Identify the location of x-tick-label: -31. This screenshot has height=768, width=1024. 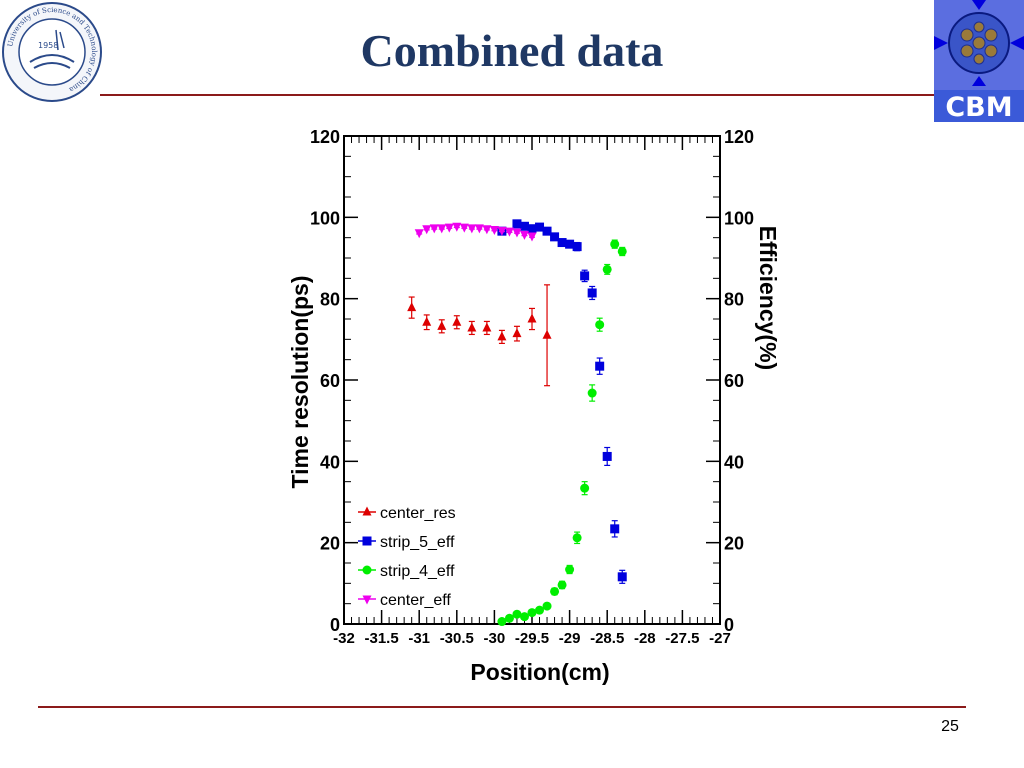
(419, 638).